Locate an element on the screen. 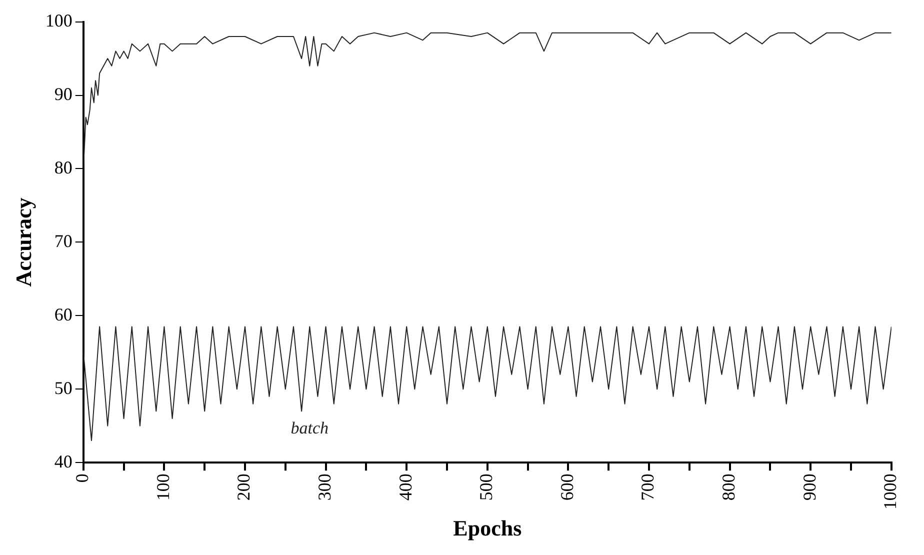 The width and height of the screenshot is (924, 555). y-tick-label: 90 is located at coordinates (63, 94).